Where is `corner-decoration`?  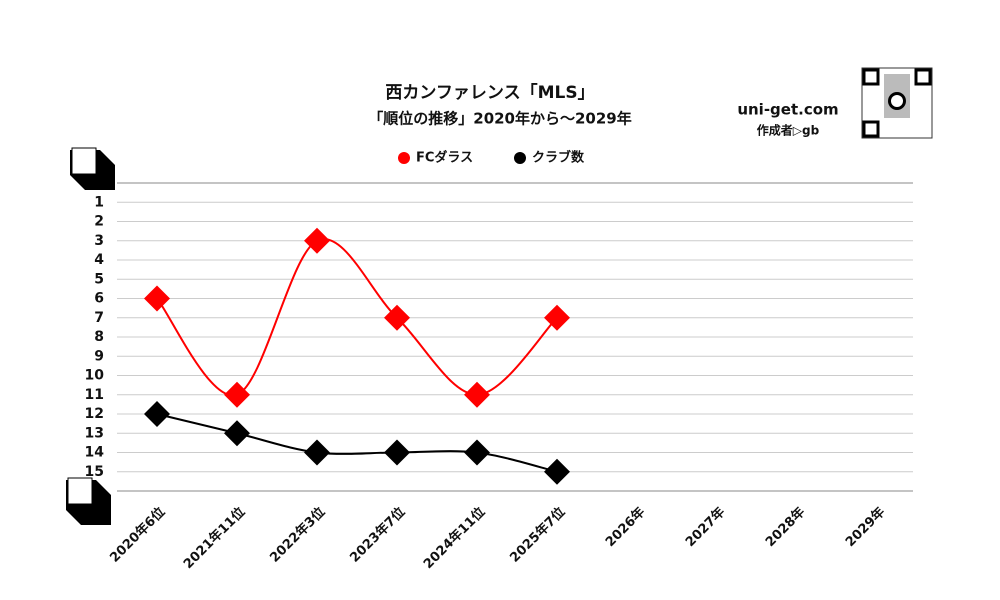 corner-decoration is located at coordinates (90, 336).